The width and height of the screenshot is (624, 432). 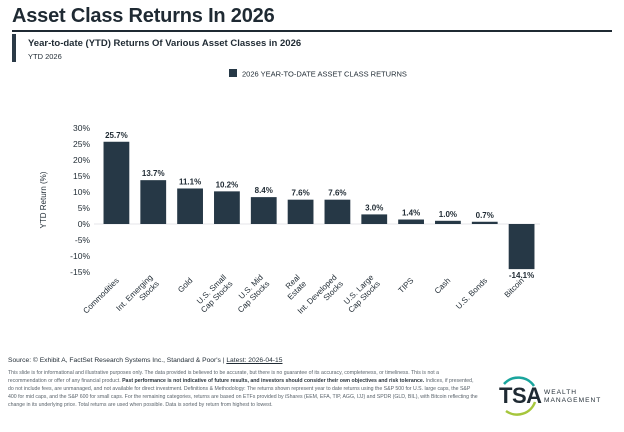 I want to click on x-tick-label: U.S. LargeCap Stocks, so click(x=361, y=293).